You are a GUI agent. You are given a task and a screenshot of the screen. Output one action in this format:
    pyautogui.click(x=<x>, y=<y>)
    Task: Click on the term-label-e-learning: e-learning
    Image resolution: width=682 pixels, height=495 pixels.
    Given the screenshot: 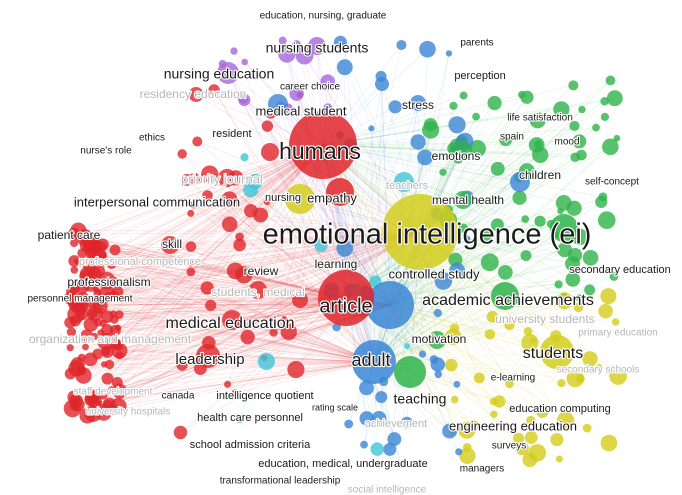 What is the action you would take?
    pyautogui.click(x=513, y=378)
    